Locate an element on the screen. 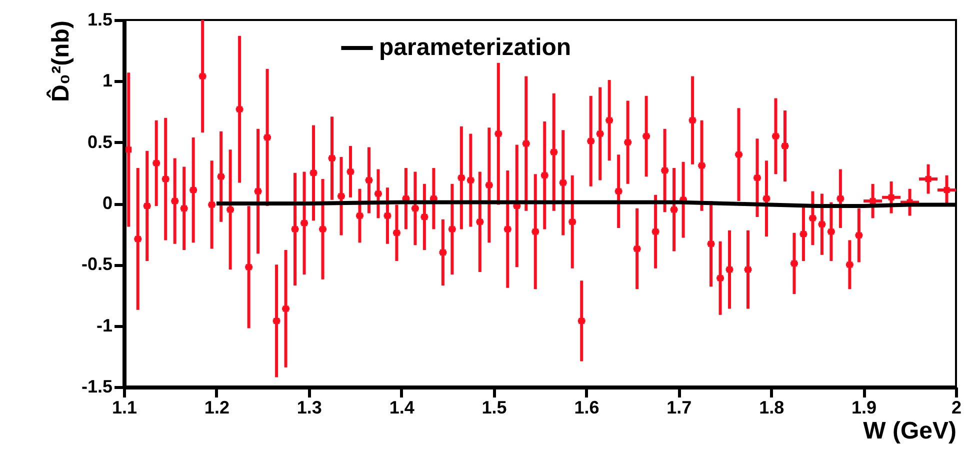  y-tick-label: 1.5 is located at coordinates (99, 20).